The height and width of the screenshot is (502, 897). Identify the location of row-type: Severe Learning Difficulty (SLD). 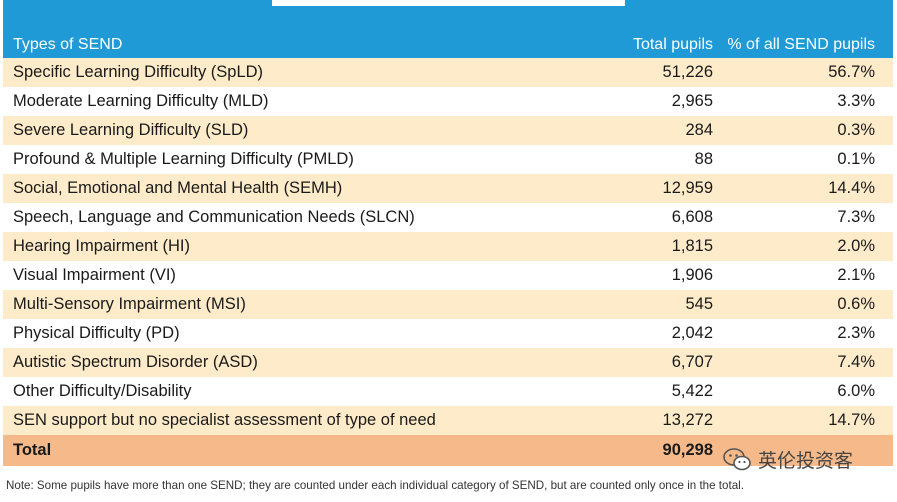
(131, 130).